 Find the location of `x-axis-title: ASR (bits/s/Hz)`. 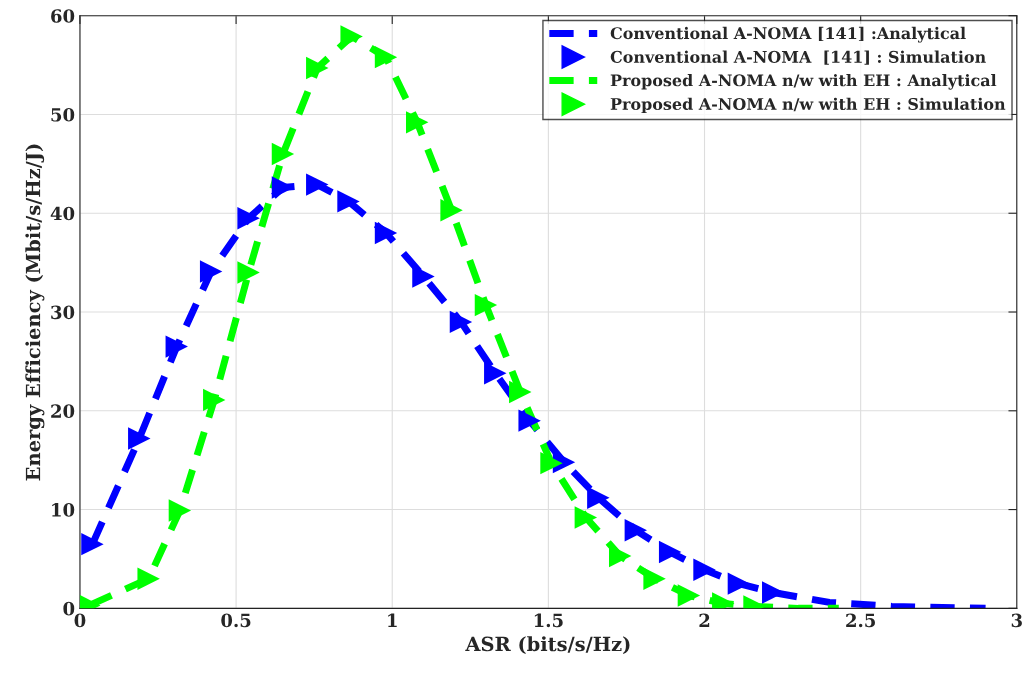

x-axis-title: ASR (bits/s/Hz) is located at coordinates (547, 645).